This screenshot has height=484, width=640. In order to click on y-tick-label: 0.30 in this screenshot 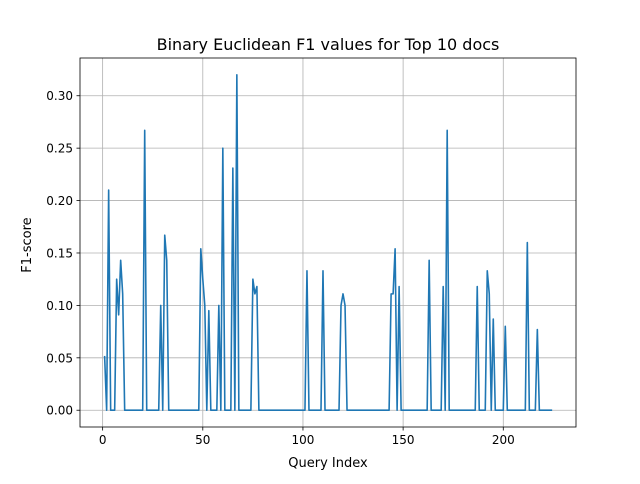, I will do `click(59, 96)`.